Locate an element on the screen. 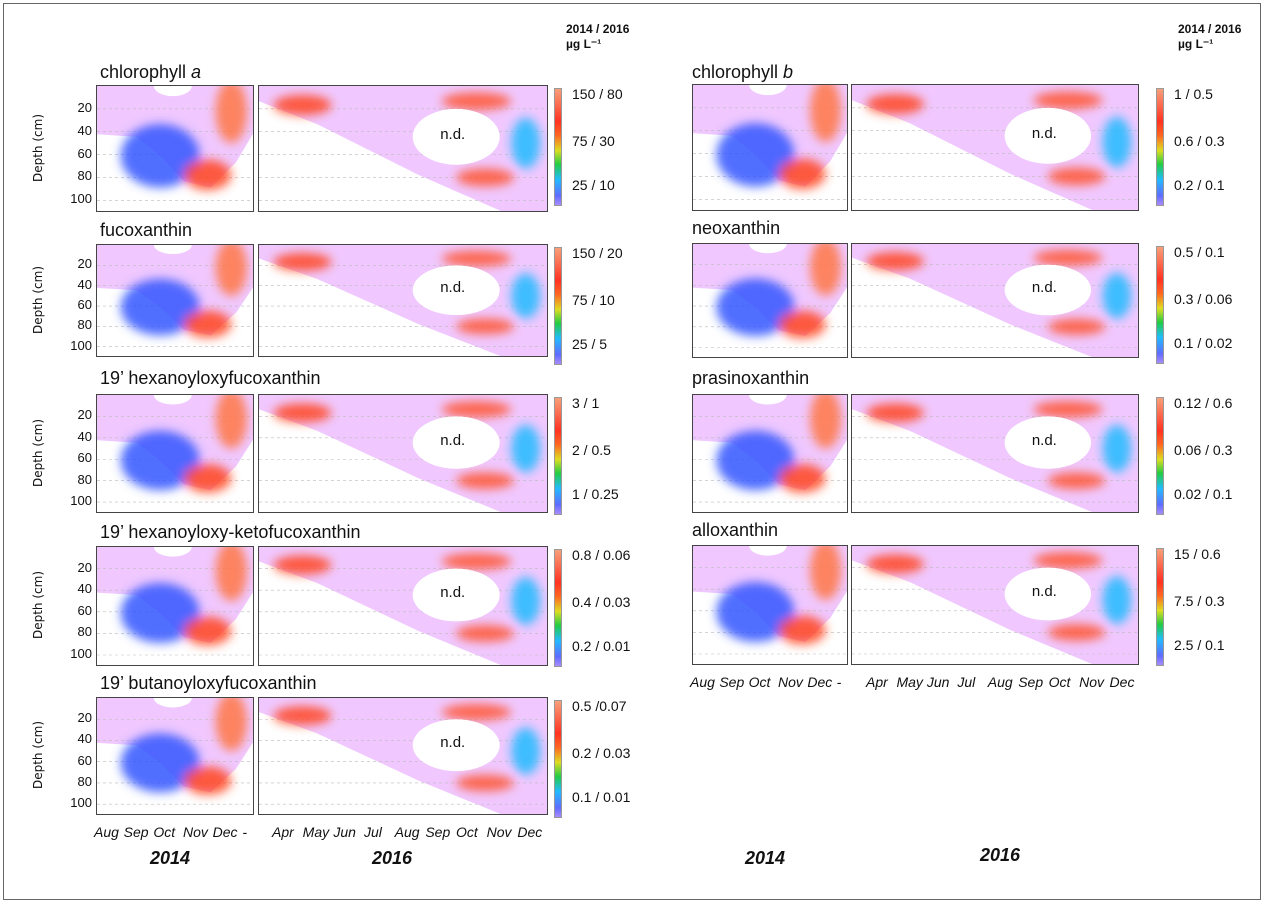  x-2014-left-tick-label: Sep is located at coordinates (136, 832).